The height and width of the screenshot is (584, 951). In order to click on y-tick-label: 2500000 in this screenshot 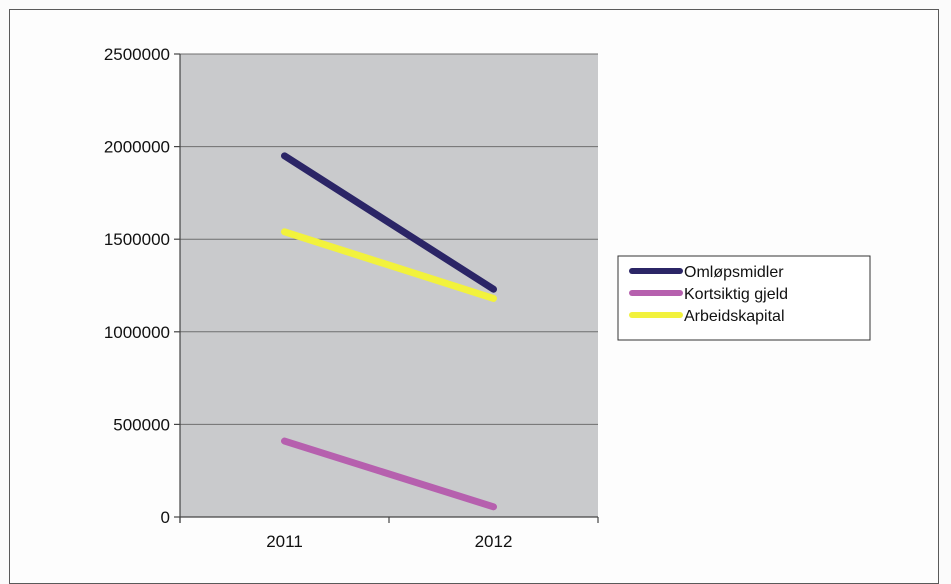, I will do `click(137, 54)`.